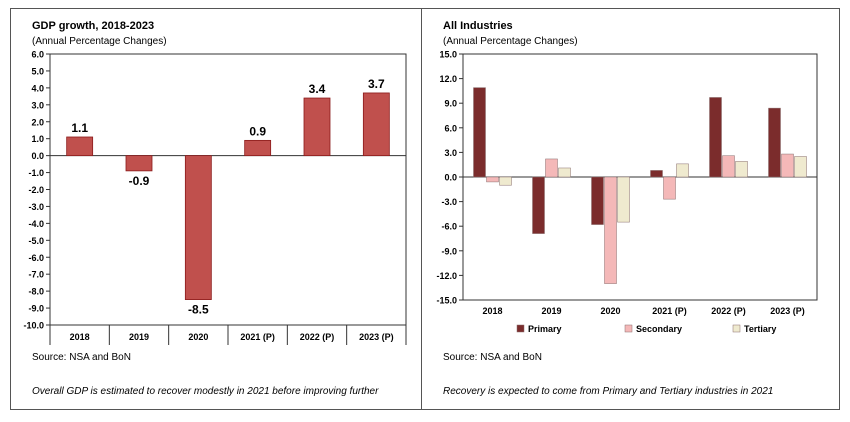 Image resolution: width=850 pixels, height=422 pixels. What do you see at coordinates (317, 89) in the screenshot?
I see `data-label: 3.4` at bounding box center [317, 89].